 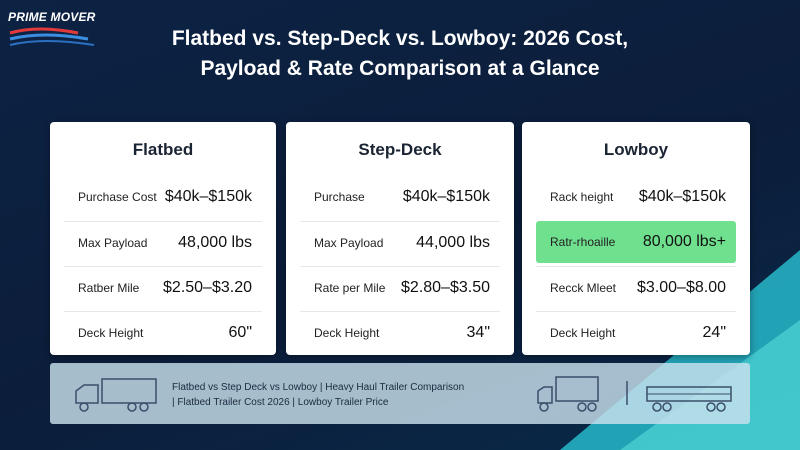 What do you see at coordinates (339, 197) in the screenshot?
I see `row-label: Purchase` at bounding box center [339, 197].